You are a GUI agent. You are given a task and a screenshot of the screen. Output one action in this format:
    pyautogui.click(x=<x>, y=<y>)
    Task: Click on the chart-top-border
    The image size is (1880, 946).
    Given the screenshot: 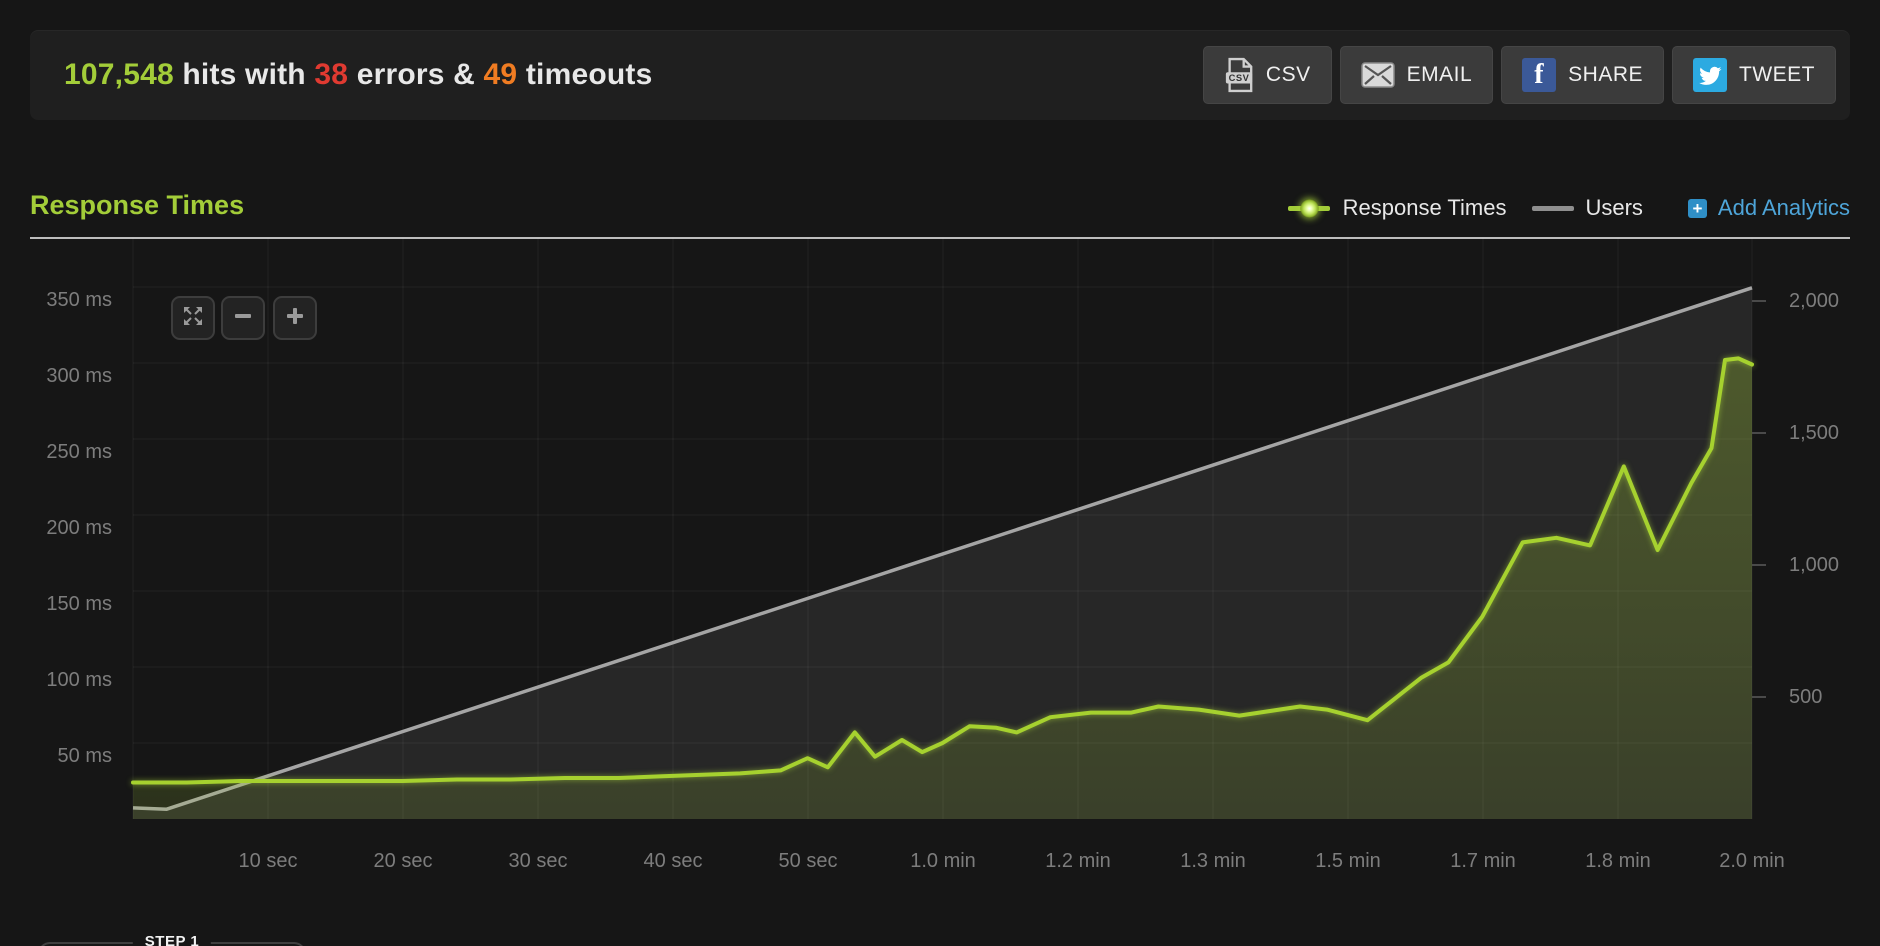 What is the action you would take?
    pyautogui.click(x=940, y=238)
    